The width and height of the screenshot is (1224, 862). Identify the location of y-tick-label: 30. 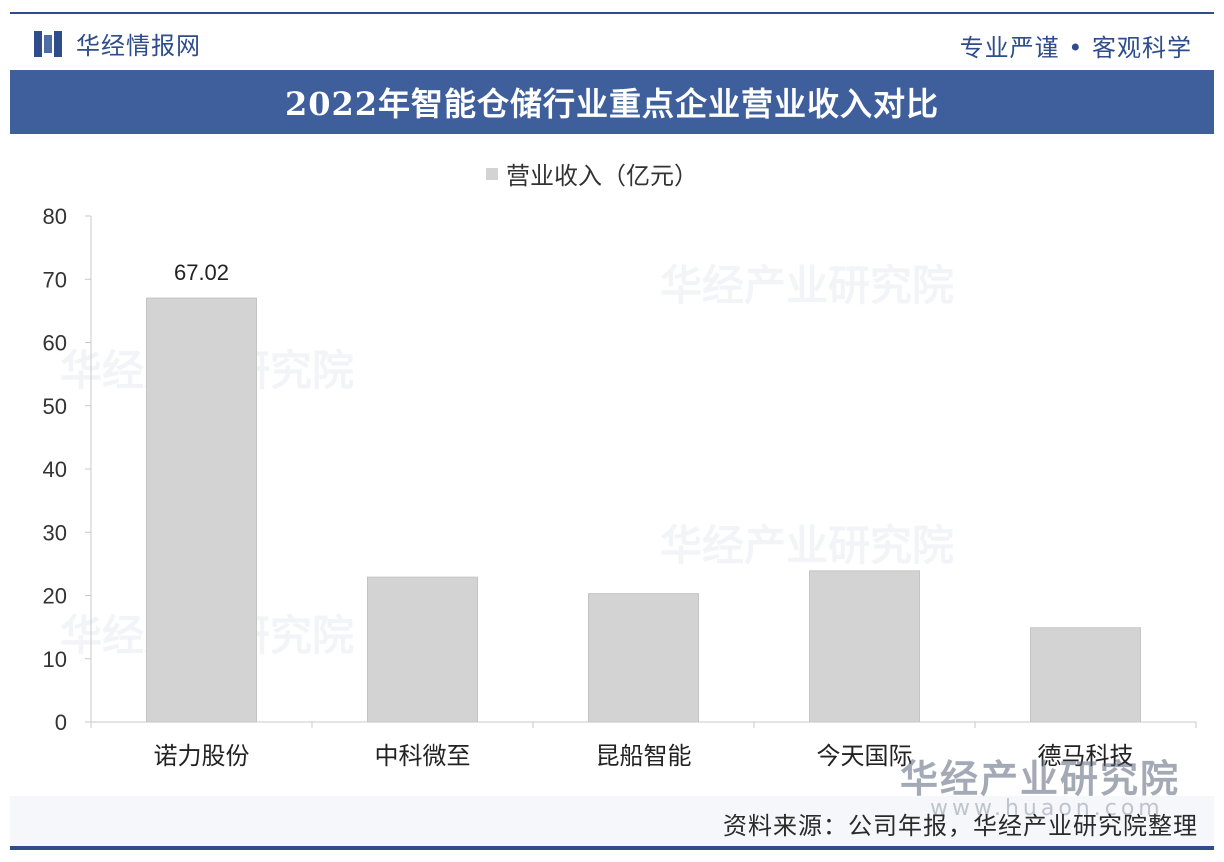
(55, 532).